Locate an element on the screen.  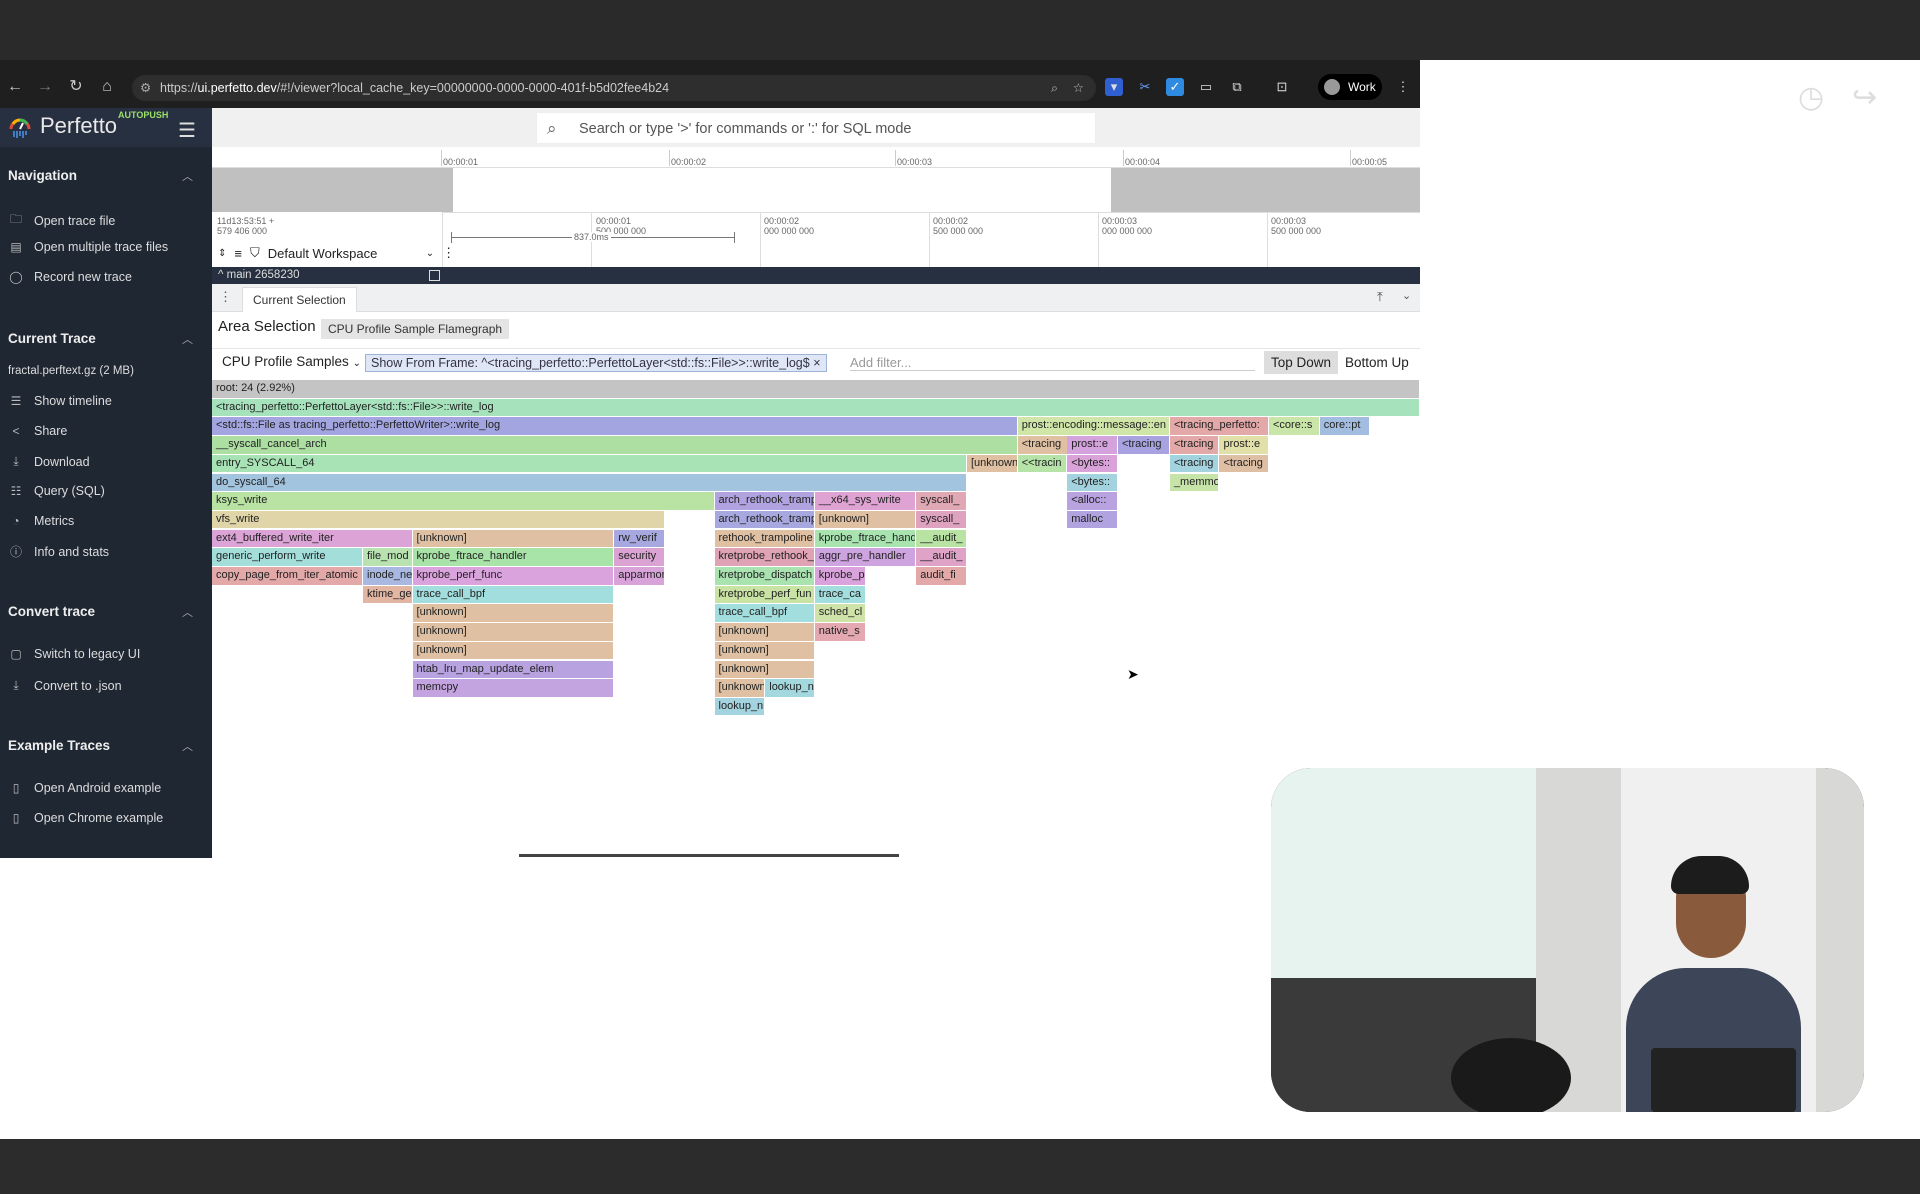
collapse-icon: ^ is located at coordinates (221, 275).